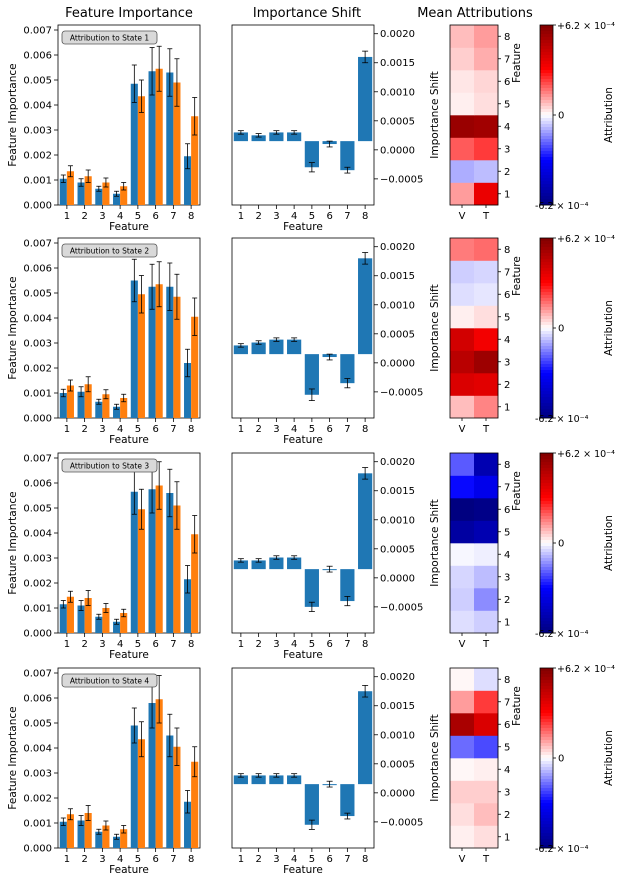  Describe the element at coordinates (347, 429) in the screenshot. I see `shift-xtick-label: 7` at that location.